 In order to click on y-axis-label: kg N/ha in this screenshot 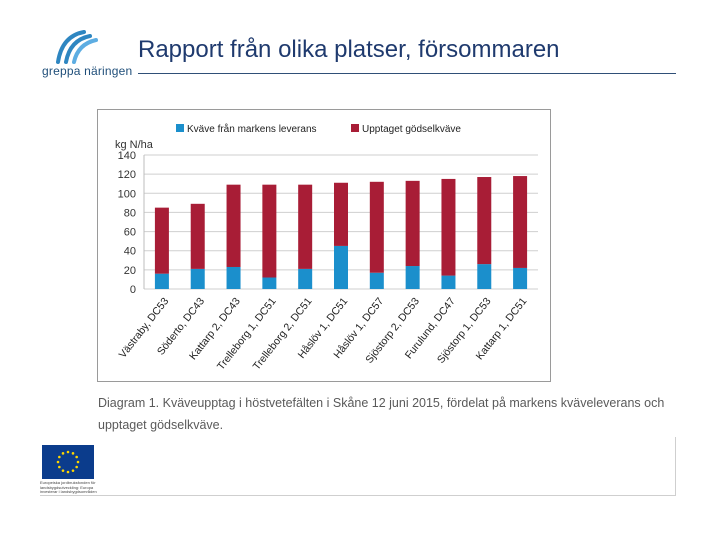, I will do `click(134, 145)`.